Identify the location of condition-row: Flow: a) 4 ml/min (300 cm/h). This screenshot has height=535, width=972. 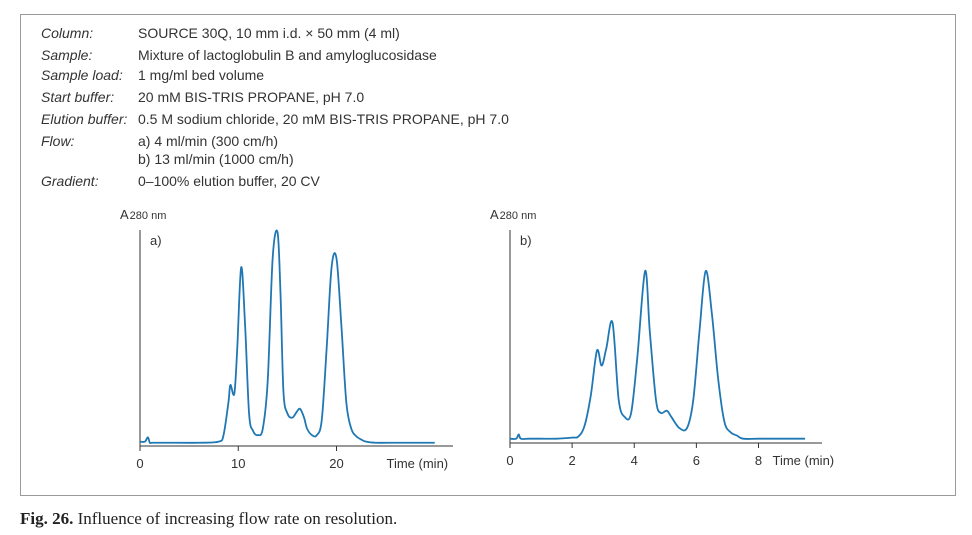
(159, 141).